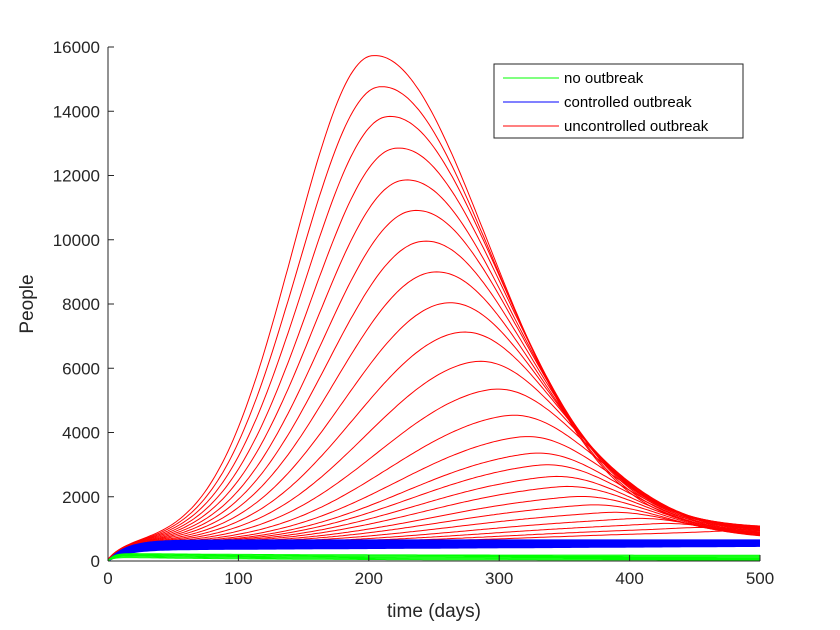 The image size is (840, 630). Describe the element at coordinates (81, 497) in the screenshot. I see `y-tick-label-2000: 2000` at that location.